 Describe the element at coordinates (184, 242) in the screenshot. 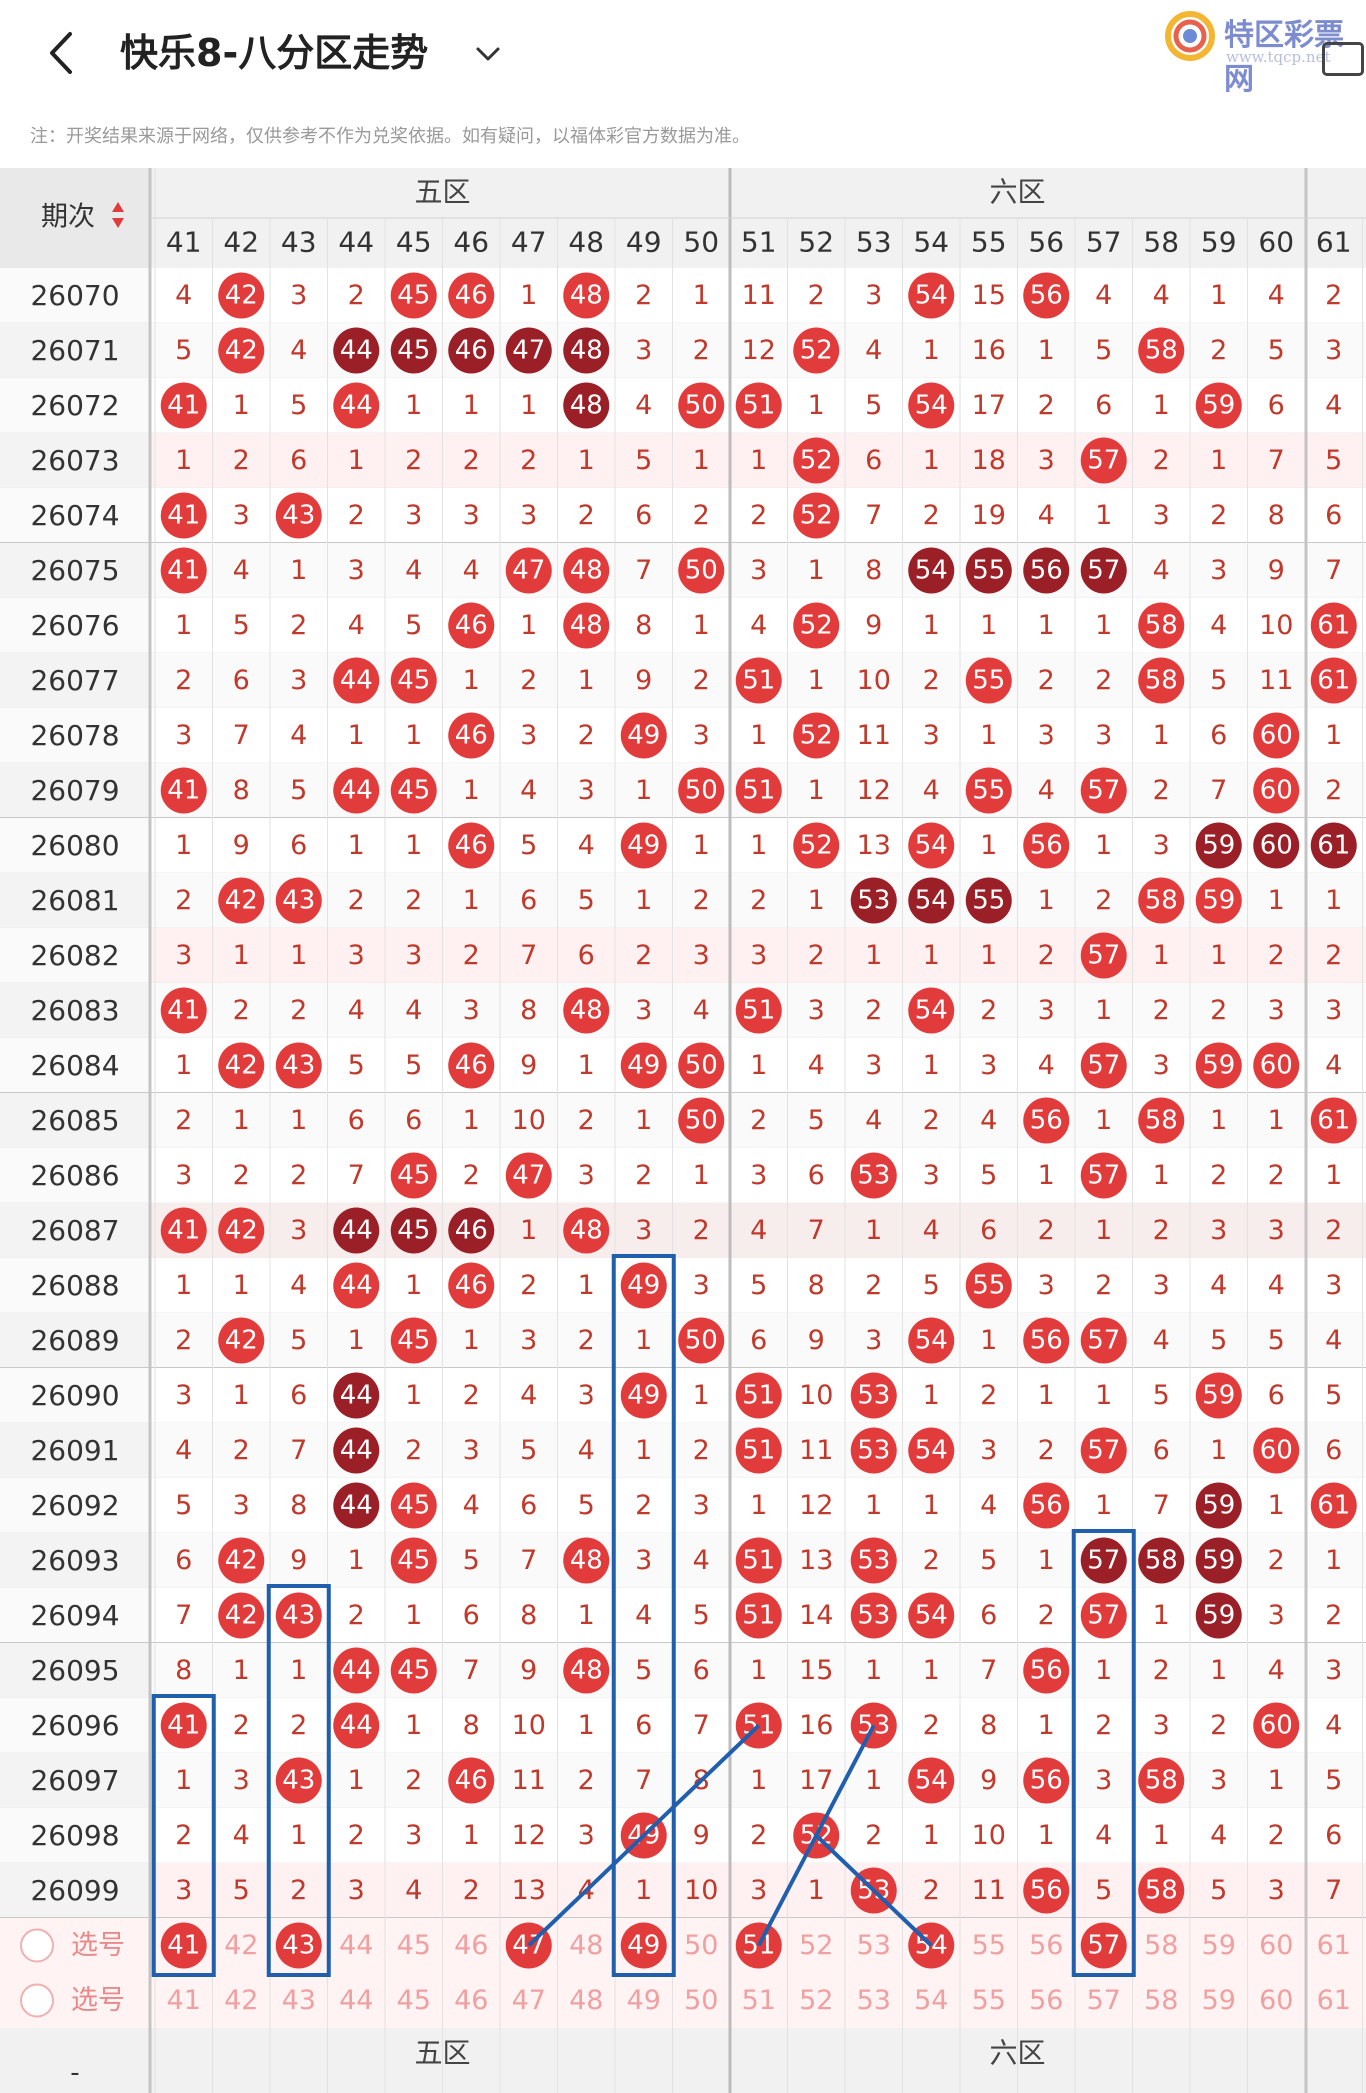

I see `column-header-41: 41` at that location.